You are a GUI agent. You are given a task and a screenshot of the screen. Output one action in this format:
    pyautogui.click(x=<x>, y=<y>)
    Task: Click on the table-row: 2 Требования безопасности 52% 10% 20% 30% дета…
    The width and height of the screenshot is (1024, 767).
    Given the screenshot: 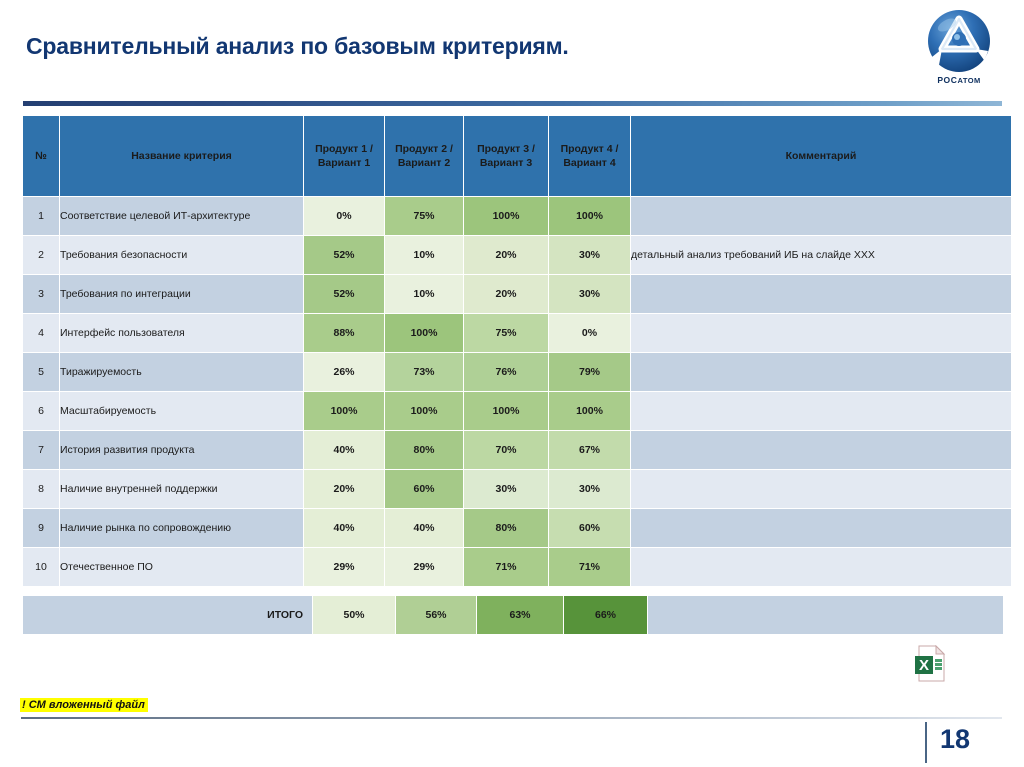 What is the action you would take?
    pyautogui.click(x=517, y=255)
    